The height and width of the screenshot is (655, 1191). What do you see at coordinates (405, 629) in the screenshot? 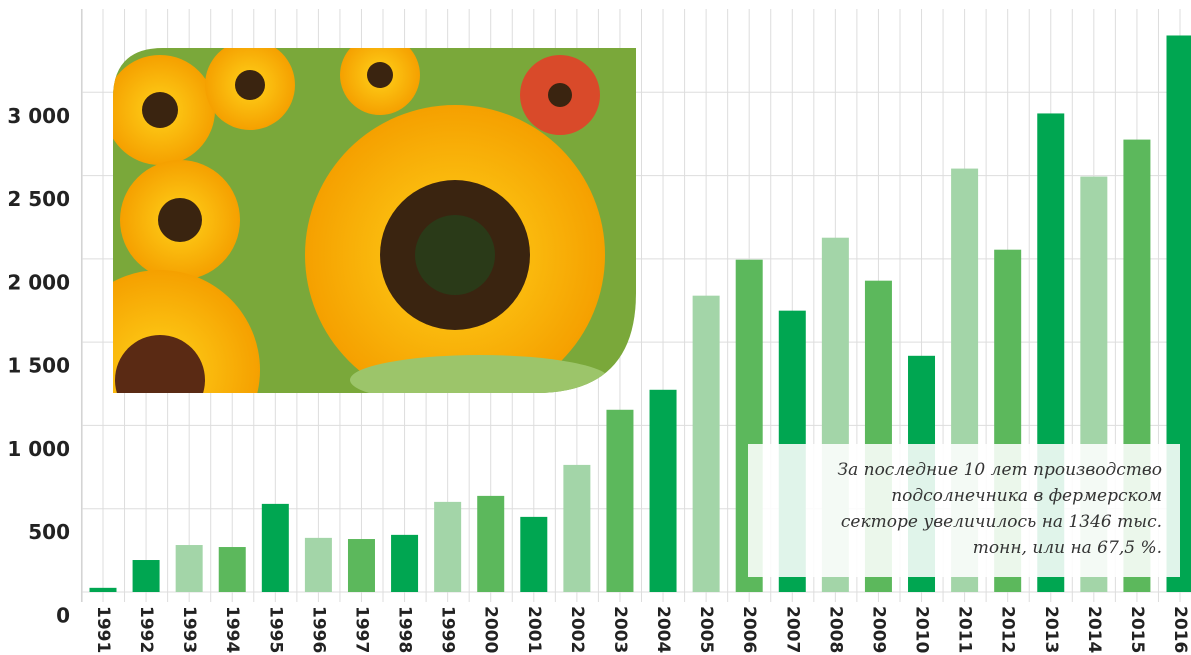
I see `x-tick-label: 1998` at bounding box center [405, 629].